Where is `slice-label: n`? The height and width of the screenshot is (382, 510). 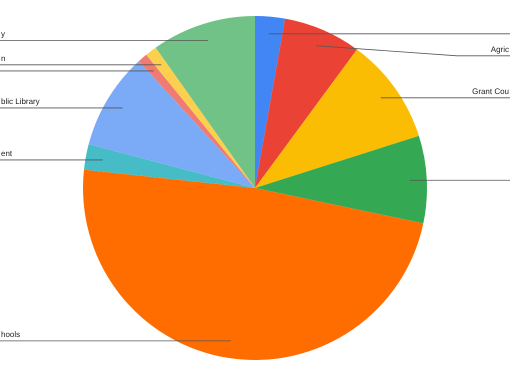
slice-label: n is located at coordinates (3, 58).